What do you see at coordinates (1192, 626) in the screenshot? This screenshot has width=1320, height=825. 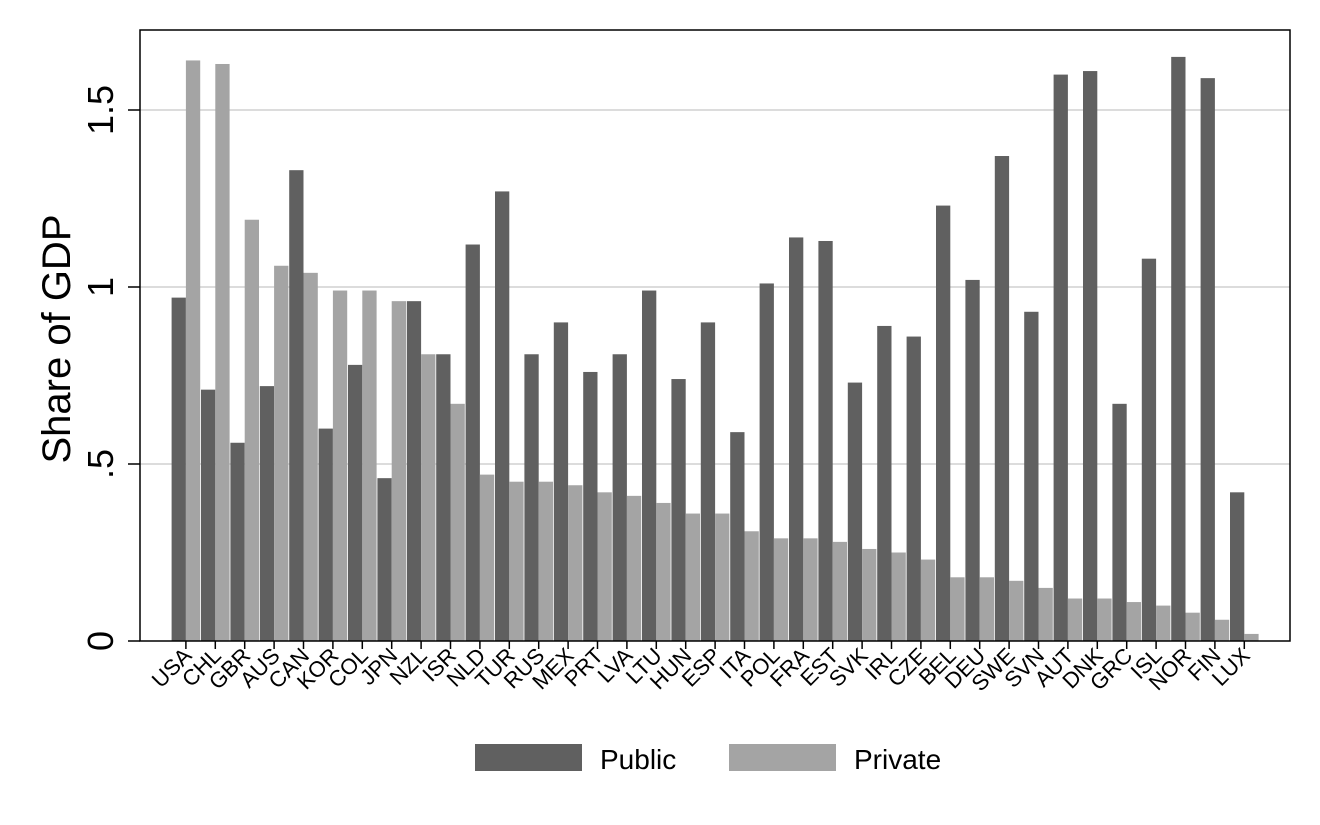 I see `bar-private-nor` at bounding box center [1192, 626].